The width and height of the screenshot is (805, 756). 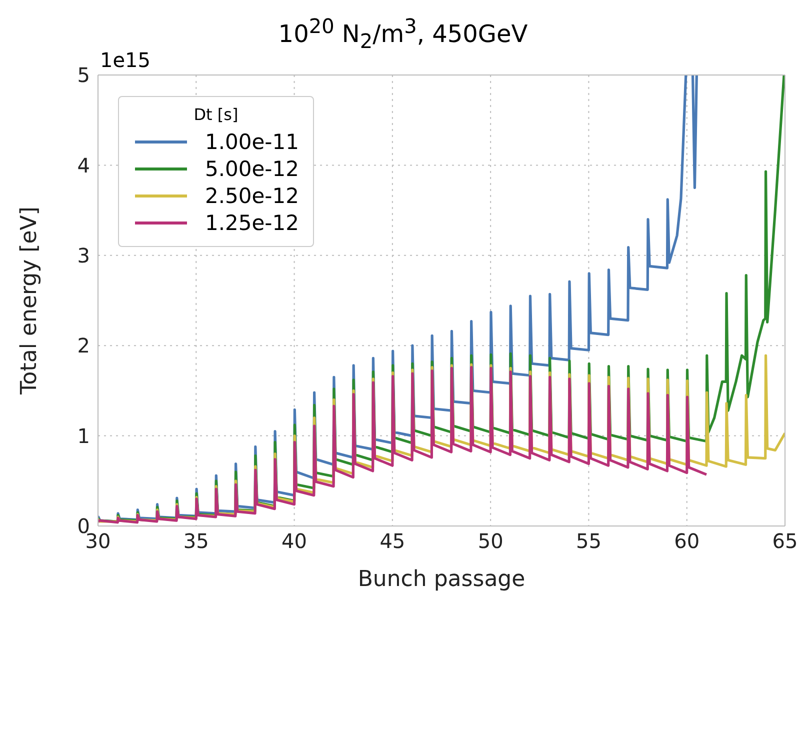 I want to click on legend-label: 1.25e-12, so click(x=252, y=223).